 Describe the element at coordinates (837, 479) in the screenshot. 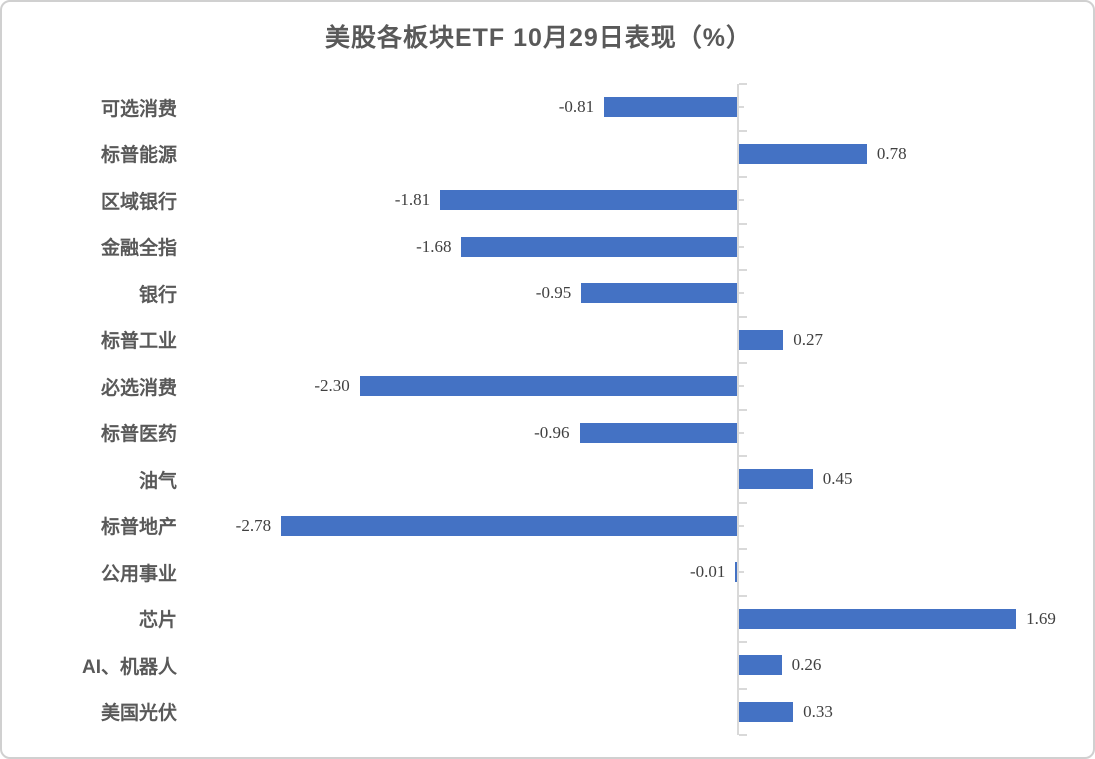

I see `value-label: 0.45` at that location.